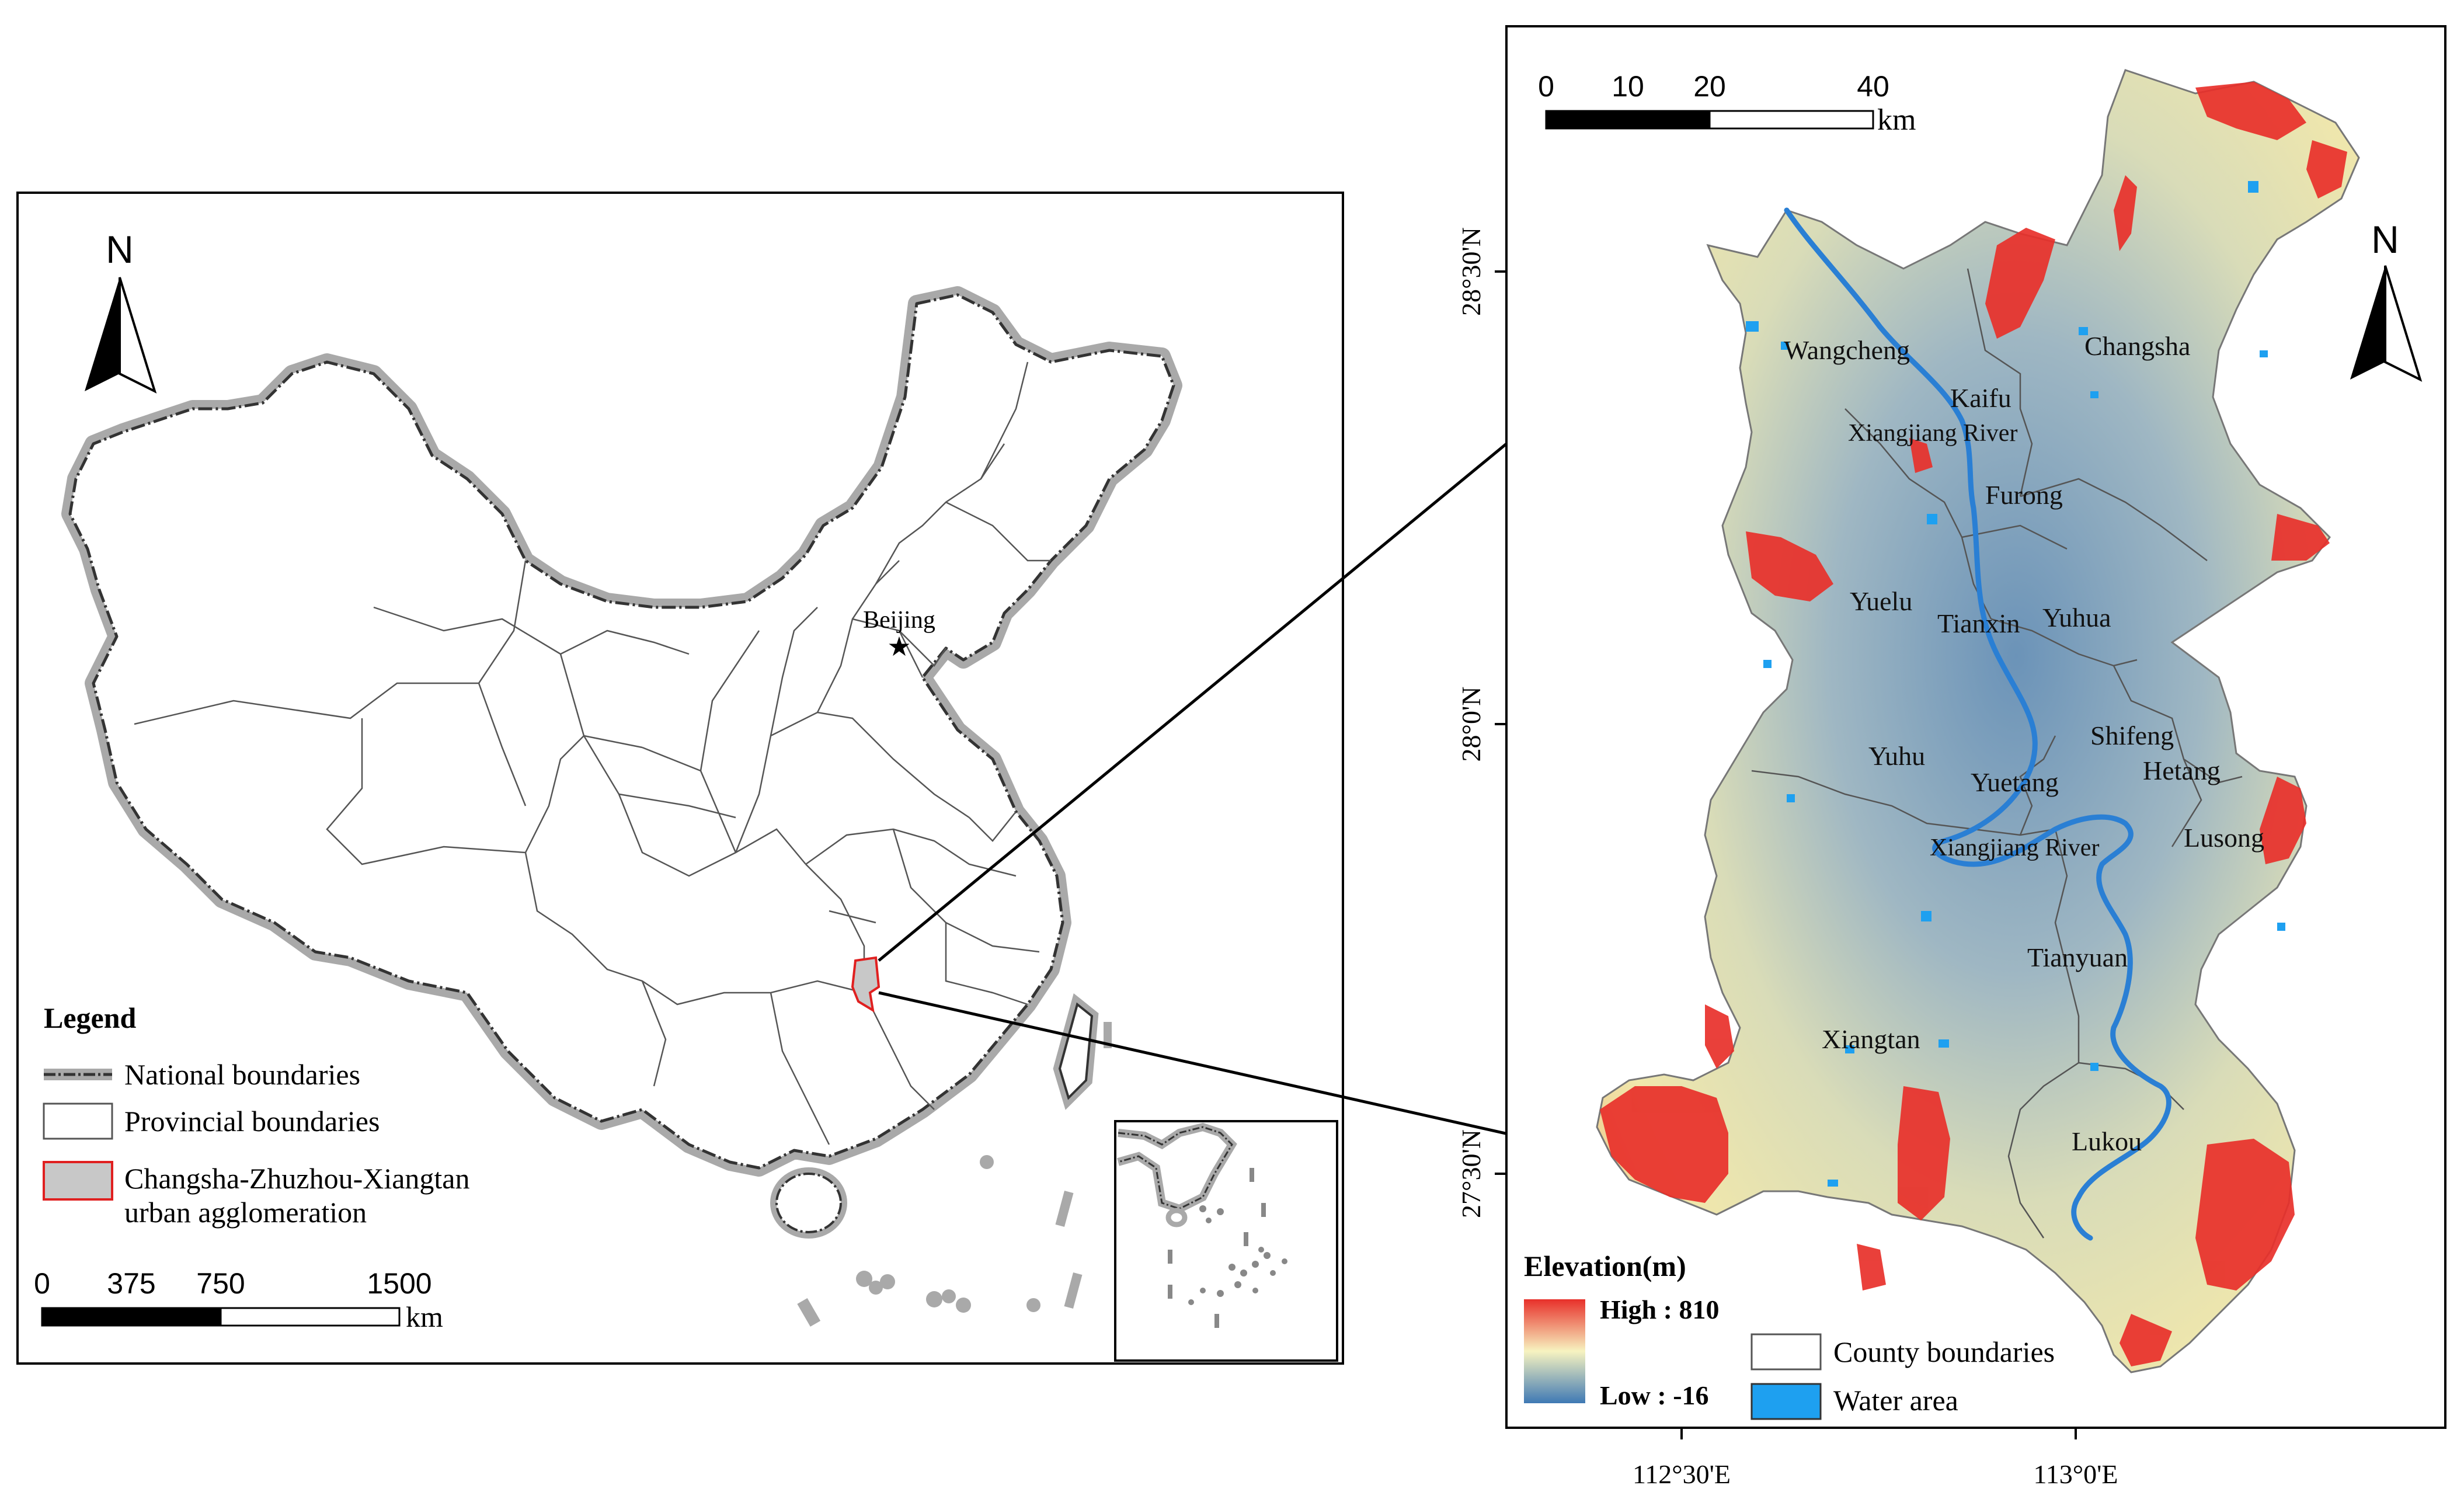  Describe the element at coordinates (2224, 838) in the screenshot. I see `label-lusong: Lusong` at that location.